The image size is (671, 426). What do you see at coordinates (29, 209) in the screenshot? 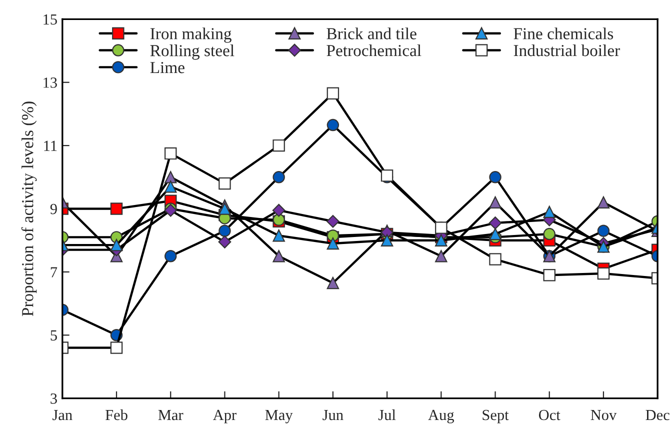
I see `y-axis-title: Proportion of activity levels (%)` at bounding box center [29, 209].